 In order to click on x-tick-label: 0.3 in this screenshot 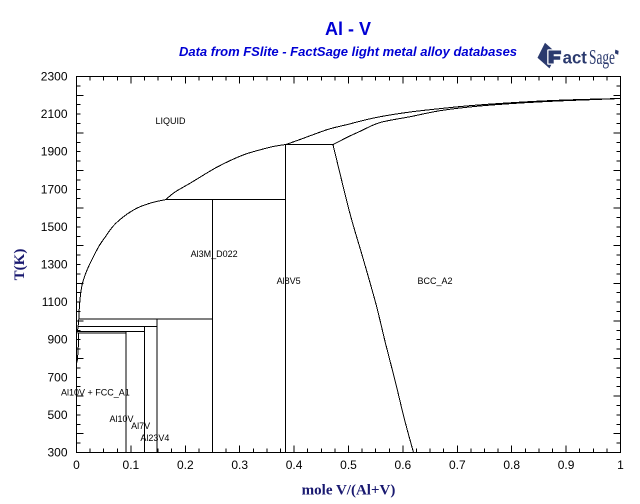, I will do `click(239, 465)`.